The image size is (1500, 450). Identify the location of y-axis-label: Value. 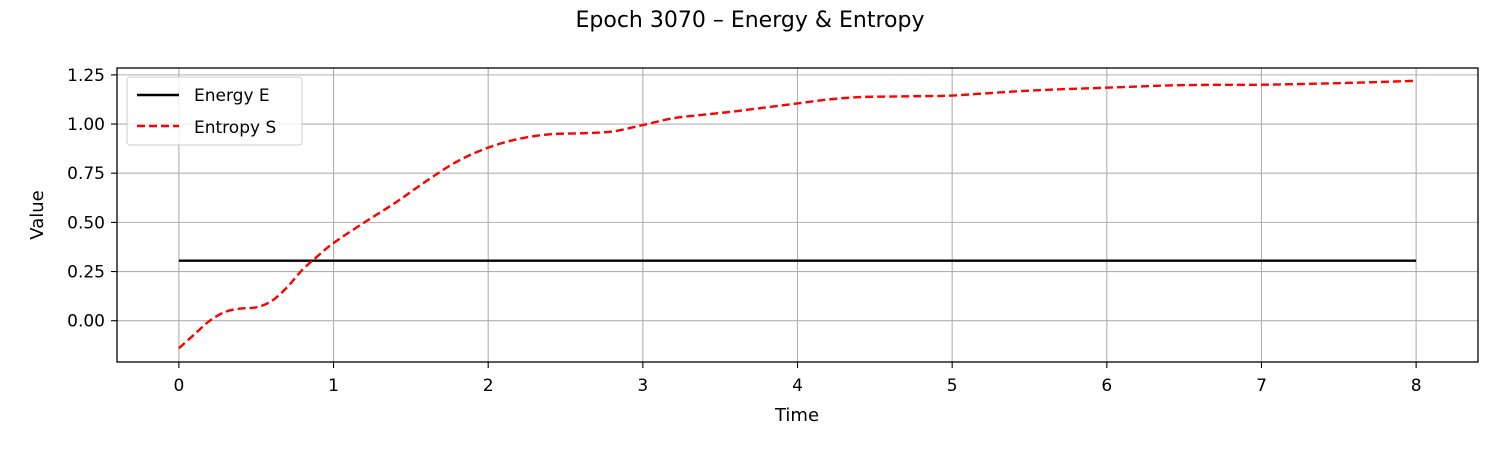
(37, 214).